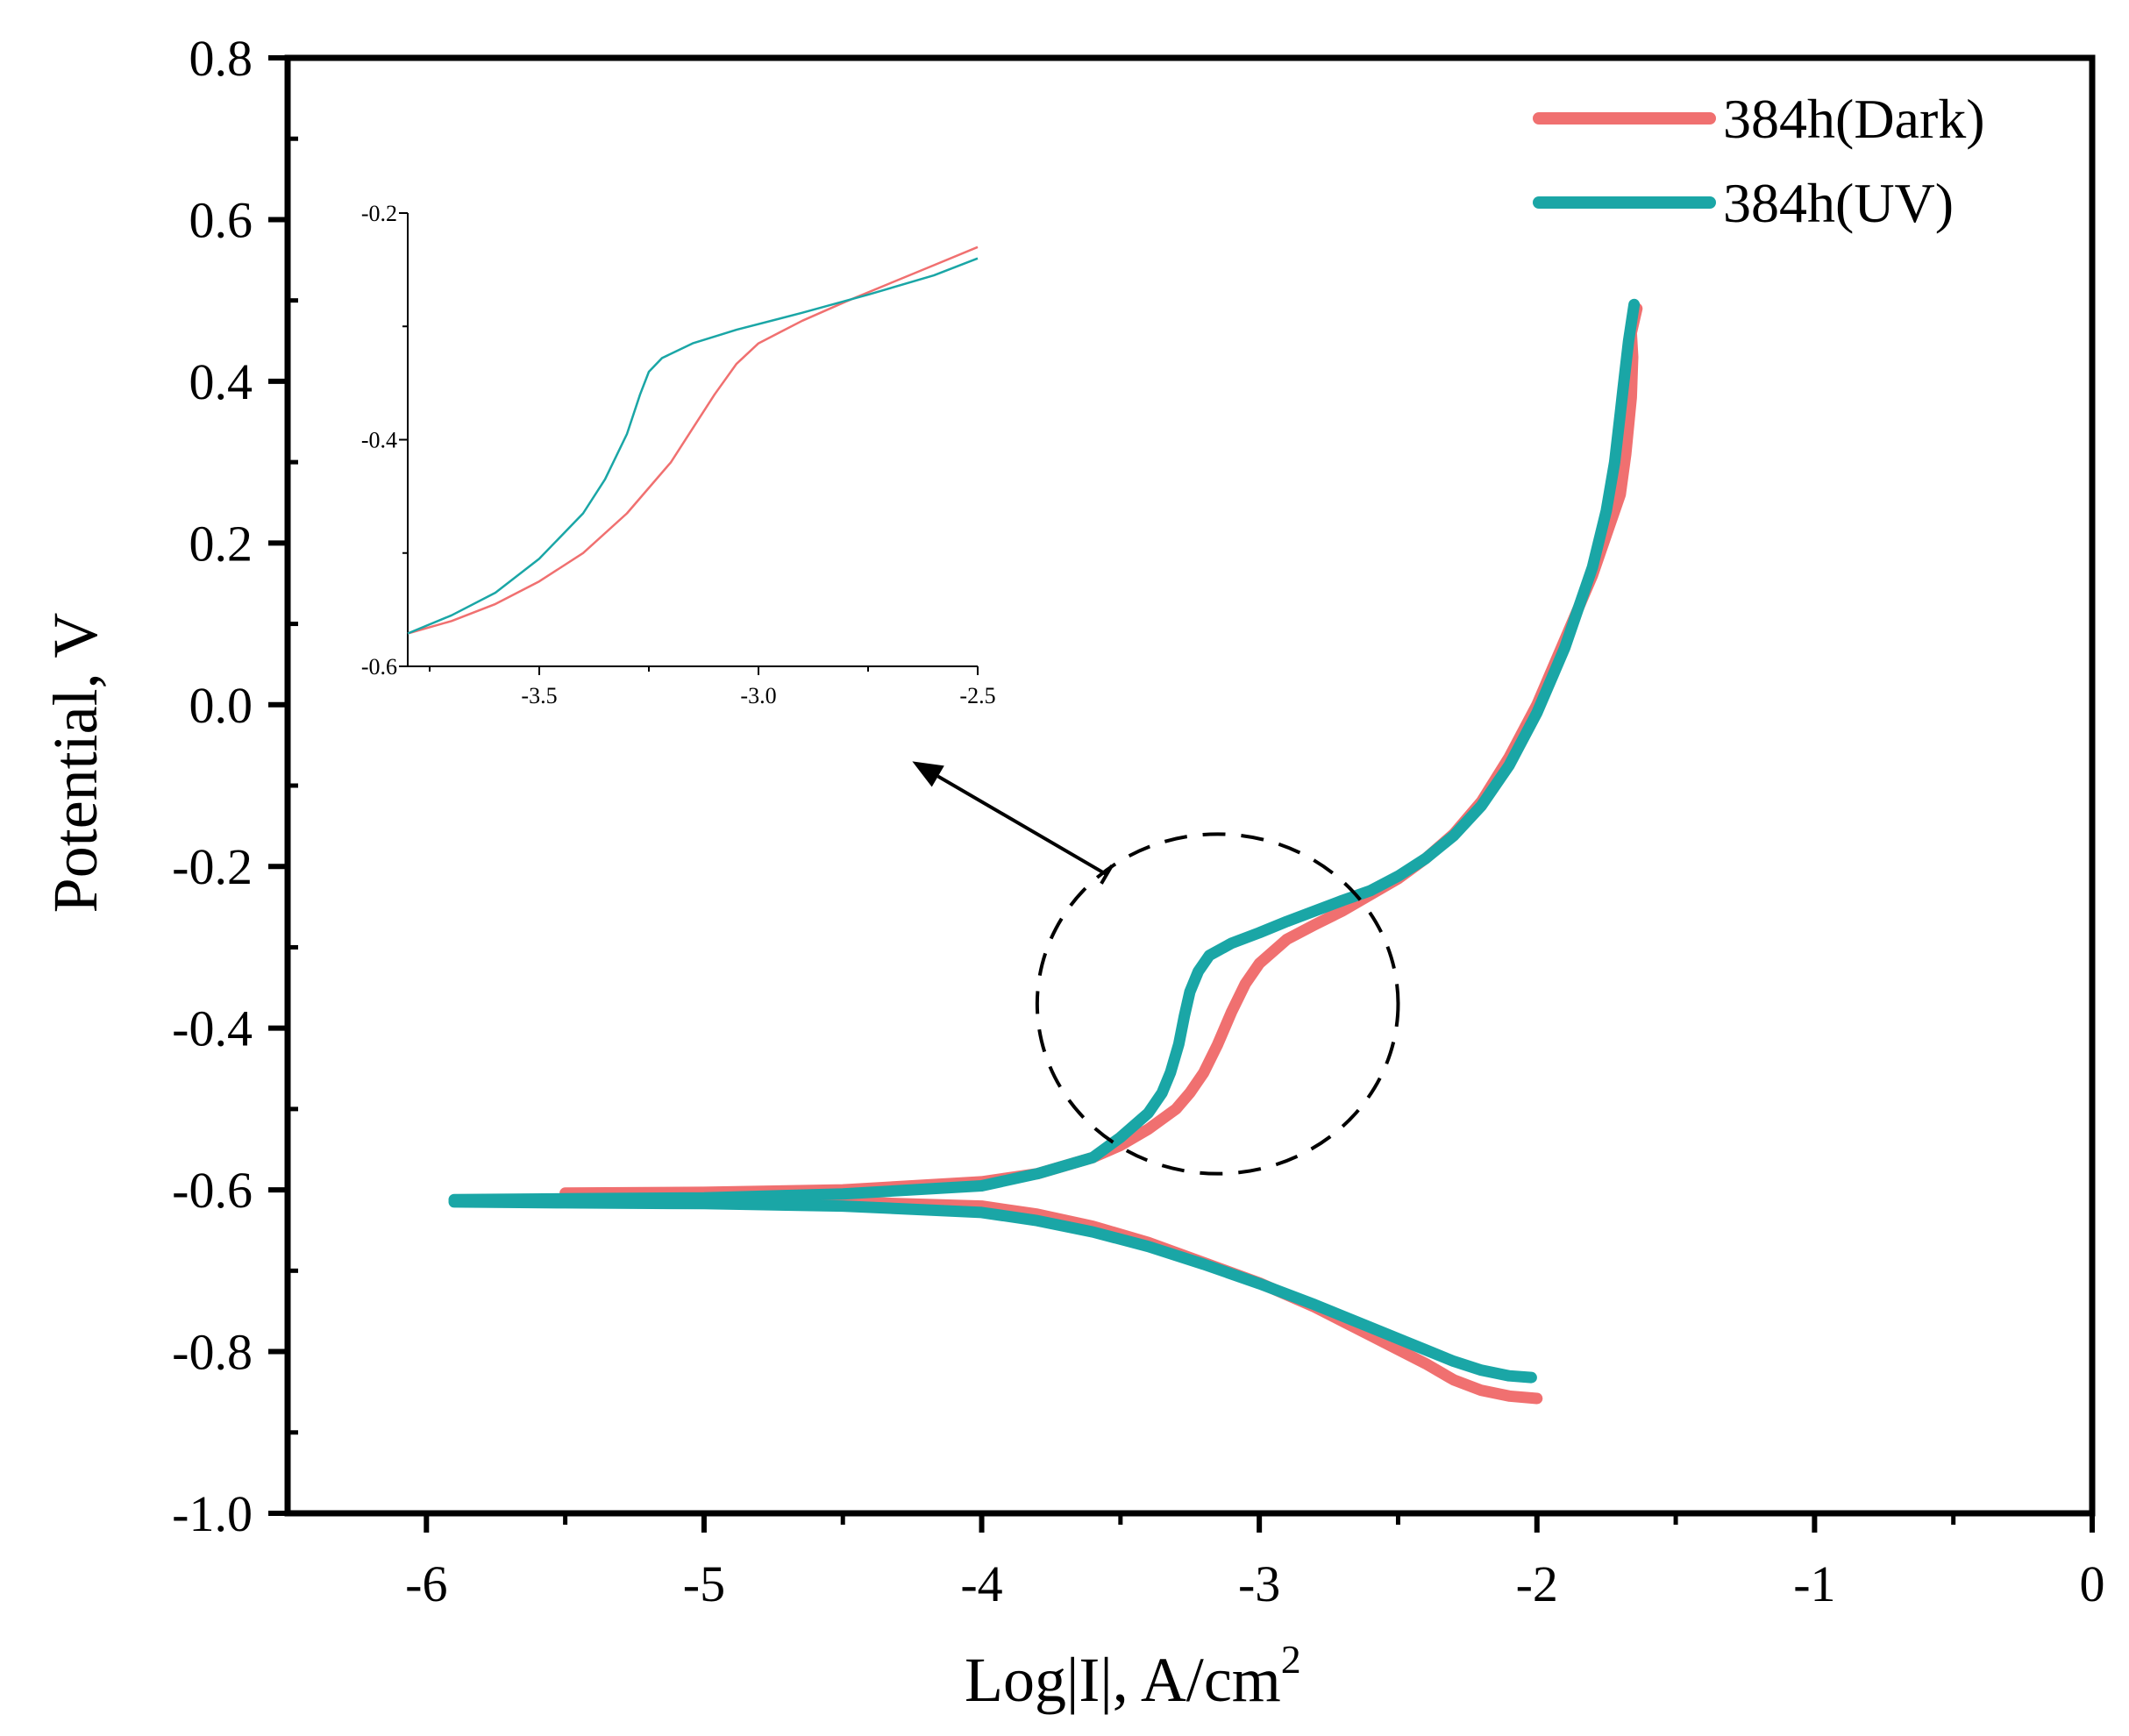 The image size is (2129, 1736). I want to click on inset-series-uv-line, so click(693, 446).